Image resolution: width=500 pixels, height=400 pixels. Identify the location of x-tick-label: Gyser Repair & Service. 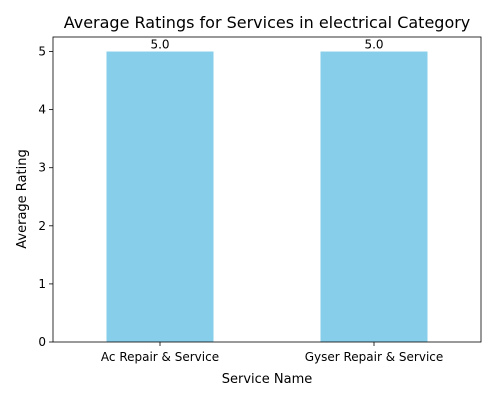
(374, 357).